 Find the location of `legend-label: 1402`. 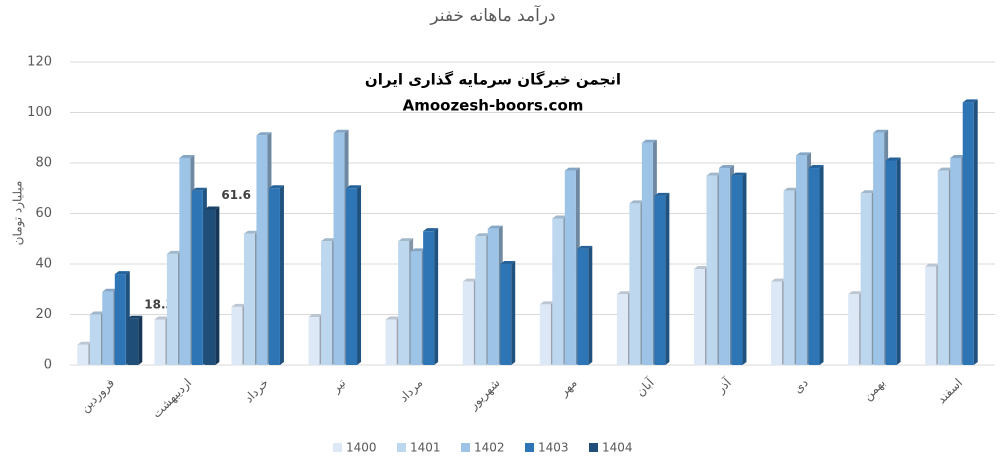

legend-label: 1402 is located at coordinates (489, 448).